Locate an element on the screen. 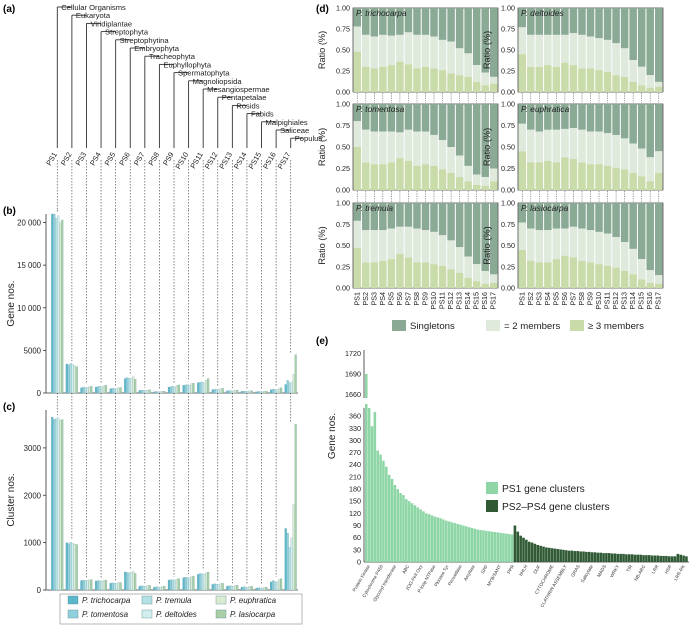 This screenshot has width=693, height=628. x-tick-label: PS17 is located at coordinates (658, 301).